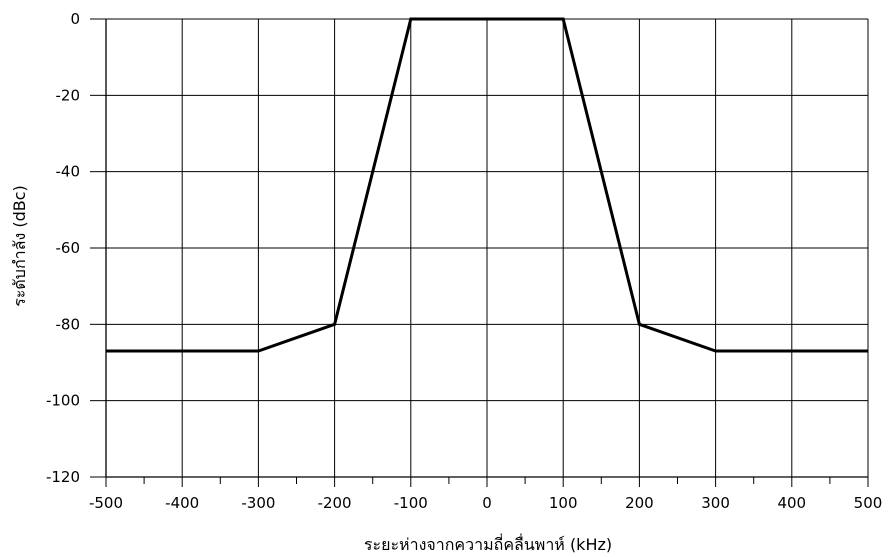 The width and height of the screenshot is (890, 557). Describe the element at coordinates (68, 324) in the screenshot. I see `y-tick-label: -80` at that location.